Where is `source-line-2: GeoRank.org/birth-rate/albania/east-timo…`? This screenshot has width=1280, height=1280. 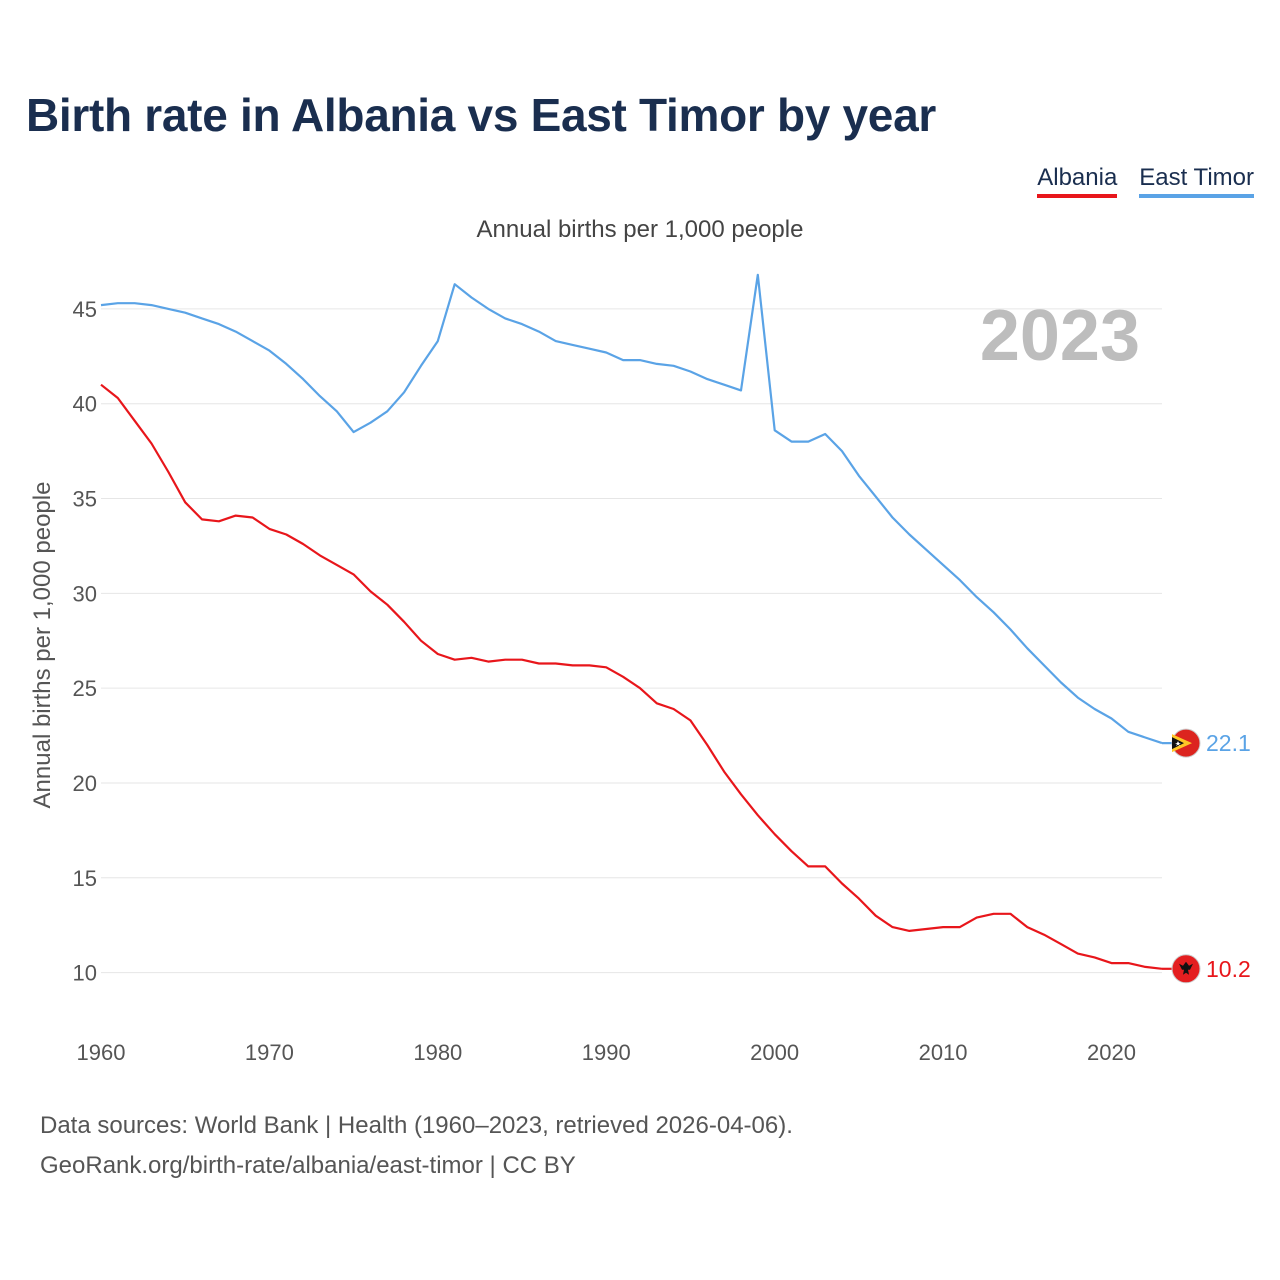 source-line-2: GeoRank.org/birth-rate/albania/east-timo… is located at coordinates (308, 1165).